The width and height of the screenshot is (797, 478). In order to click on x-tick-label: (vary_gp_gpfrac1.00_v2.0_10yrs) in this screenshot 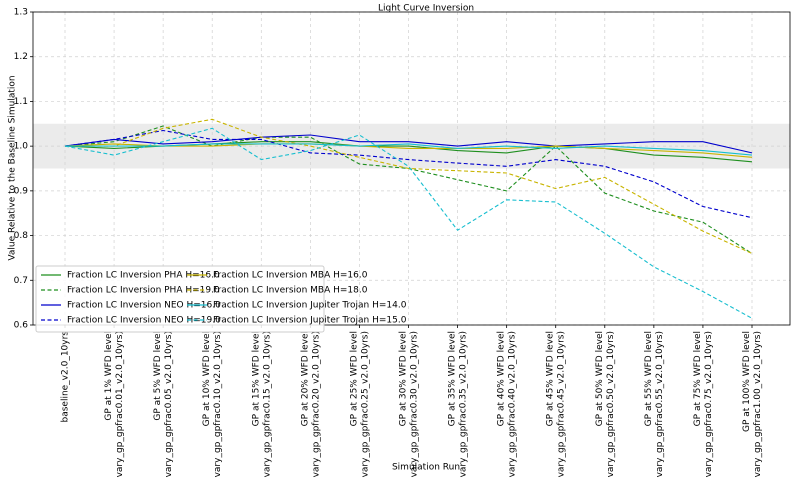, I will do `click(758, 404)`.